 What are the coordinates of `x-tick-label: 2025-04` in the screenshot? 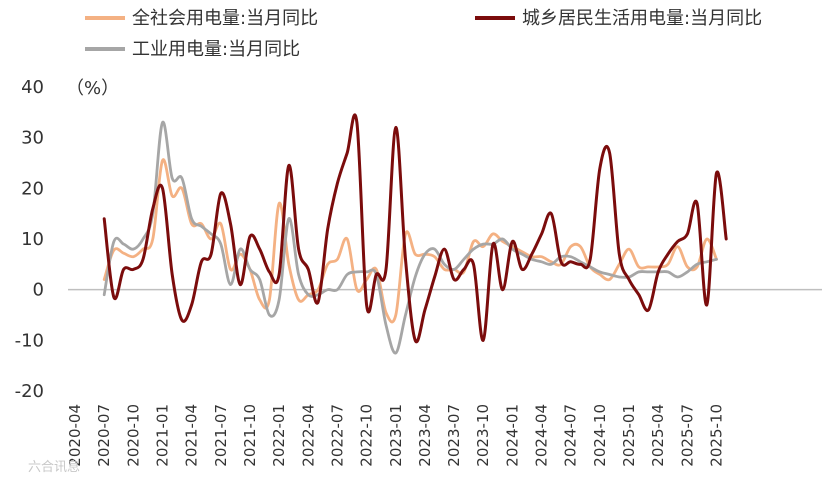 It's located at (658, 435).